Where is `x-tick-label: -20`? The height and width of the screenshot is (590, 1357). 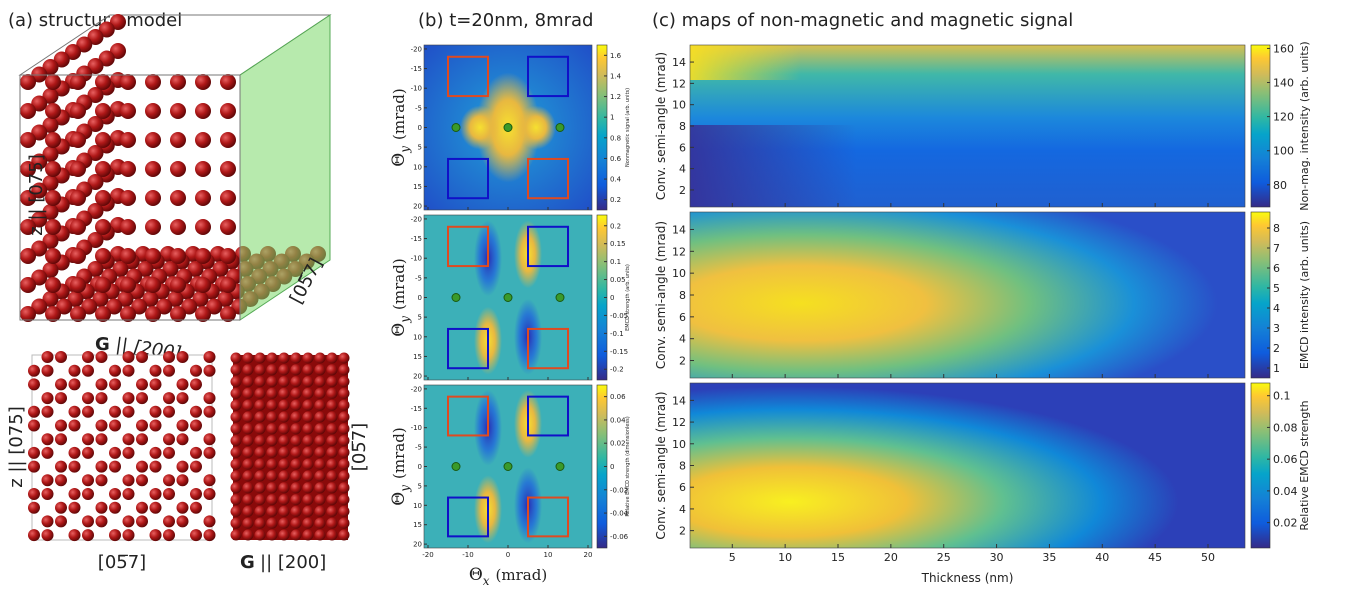
x-tick-label: -20 is located at coordinates (427, 555).